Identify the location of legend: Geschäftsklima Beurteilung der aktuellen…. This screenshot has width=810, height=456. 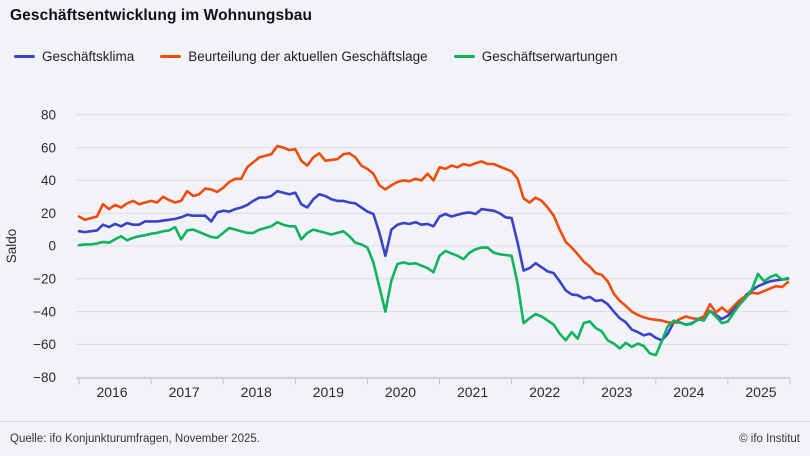
(316, 56).